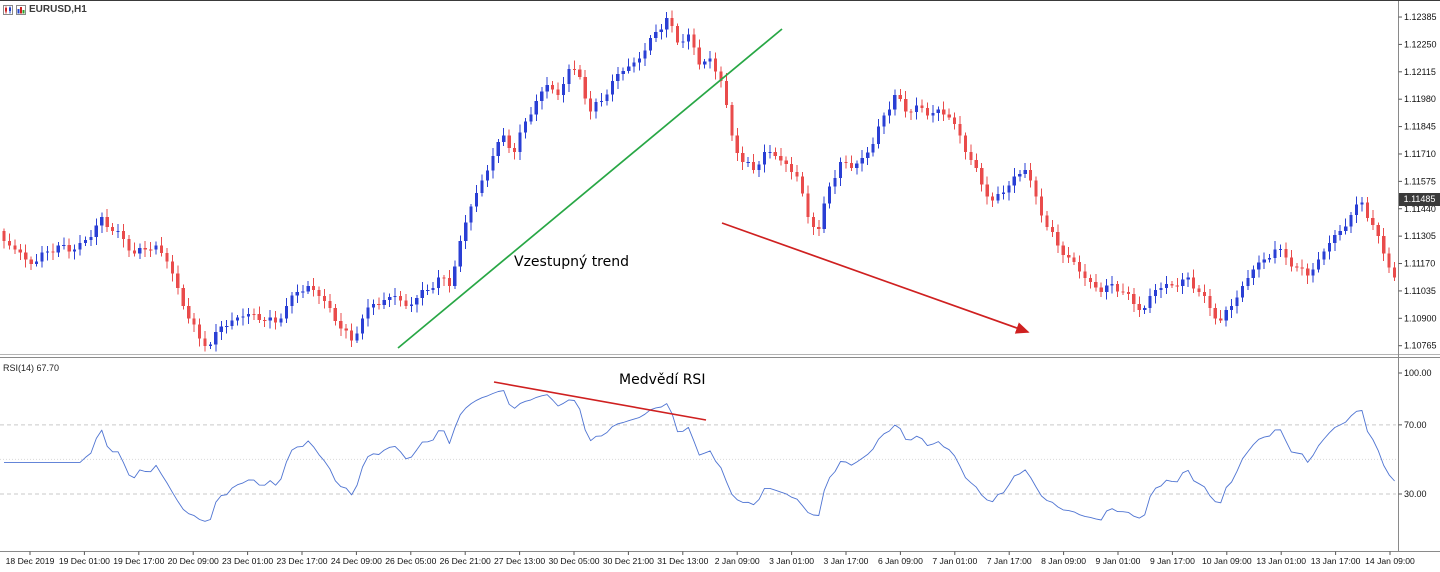  I want to click on price-axis-label: 1.11035, so click(1420, 291).